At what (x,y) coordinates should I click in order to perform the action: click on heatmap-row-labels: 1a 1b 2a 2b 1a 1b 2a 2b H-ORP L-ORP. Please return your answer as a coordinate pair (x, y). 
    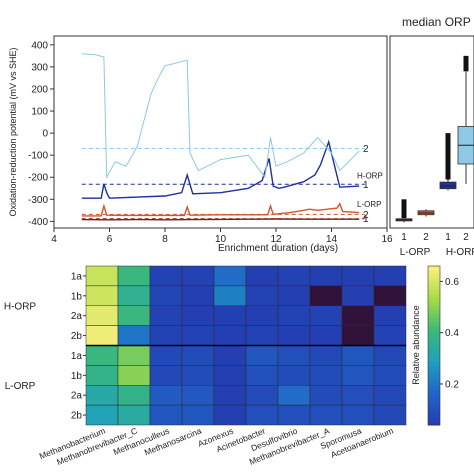
    Looking at the image, I should click on (45, 346).